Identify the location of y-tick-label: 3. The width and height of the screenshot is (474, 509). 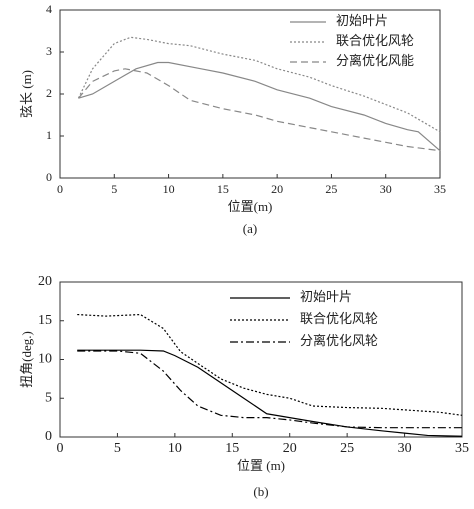
(49, 51).